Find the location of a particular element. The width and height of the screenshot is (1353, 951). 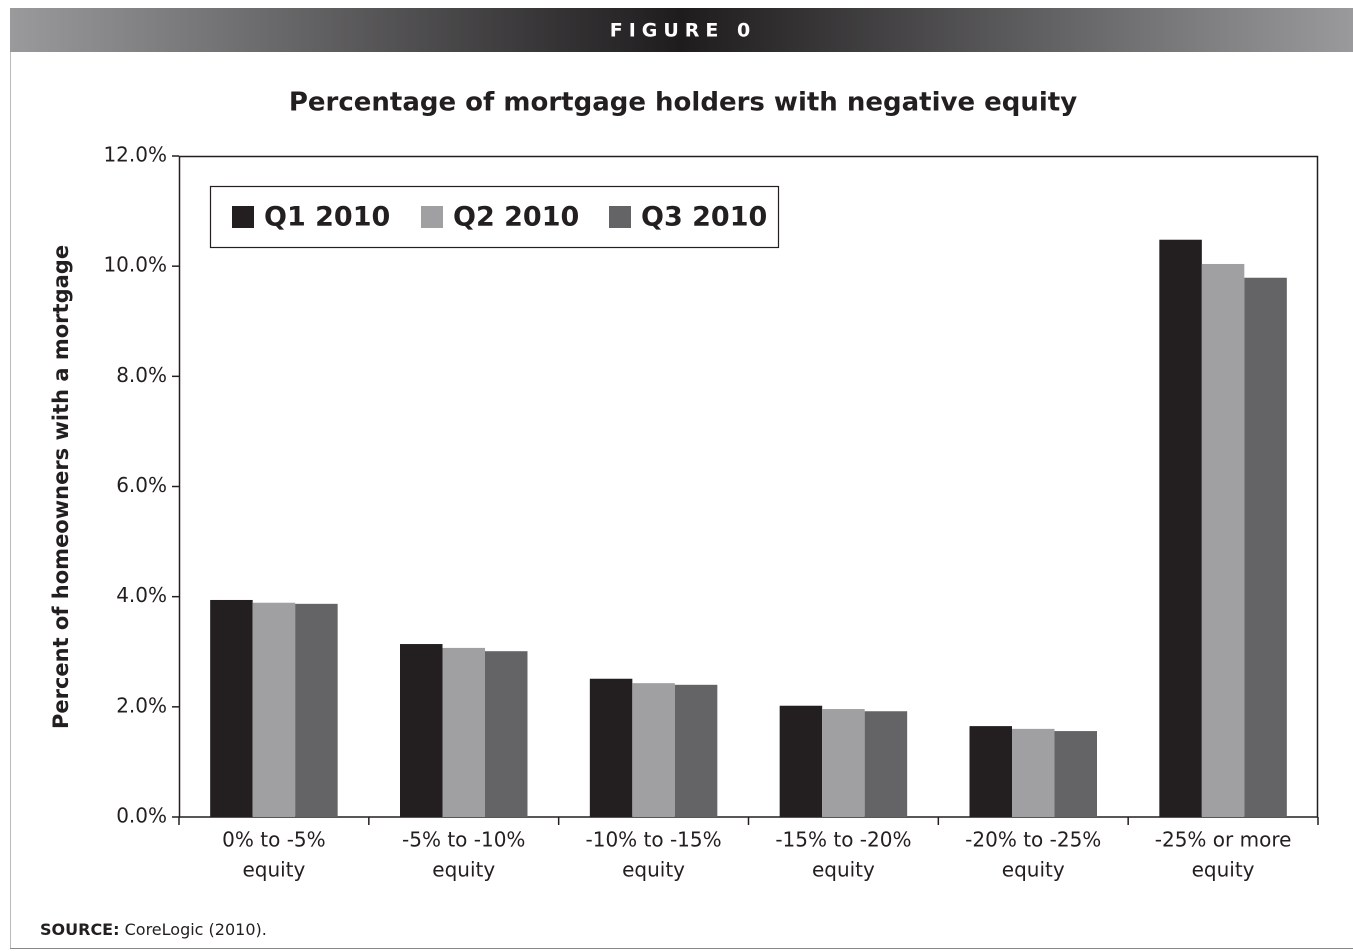

legend-box is located at coordinates (494, 217).